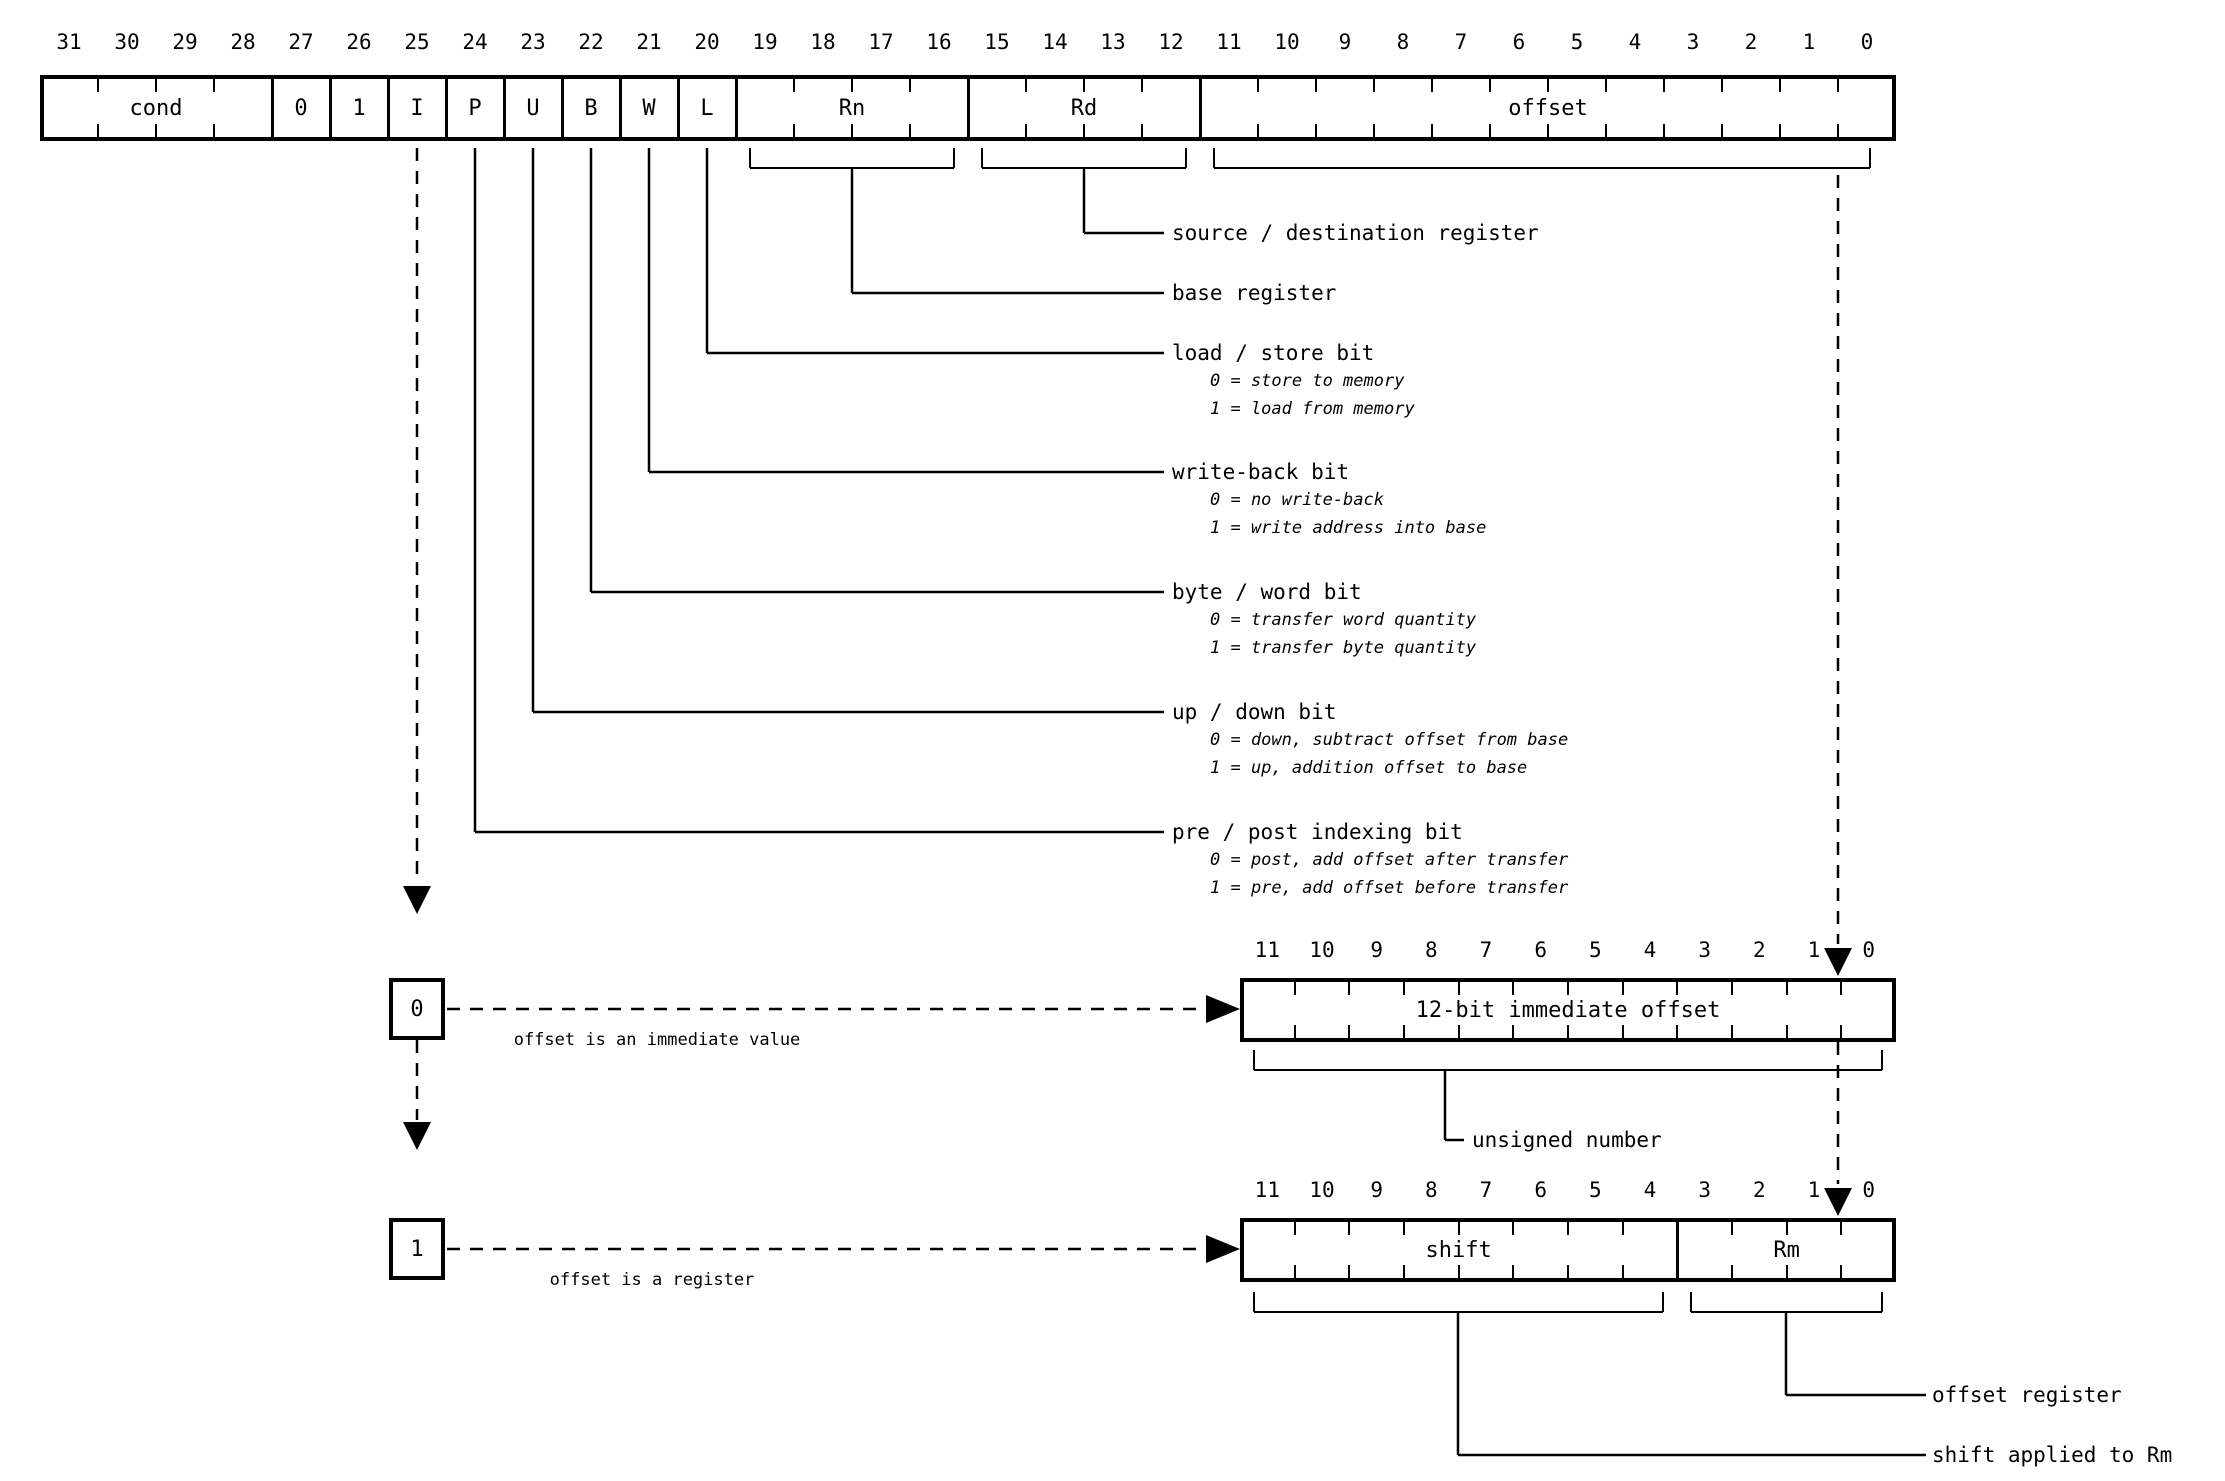  I want to click on load-store-annotation-line: 0 = store to memory, so click(1307, 381).